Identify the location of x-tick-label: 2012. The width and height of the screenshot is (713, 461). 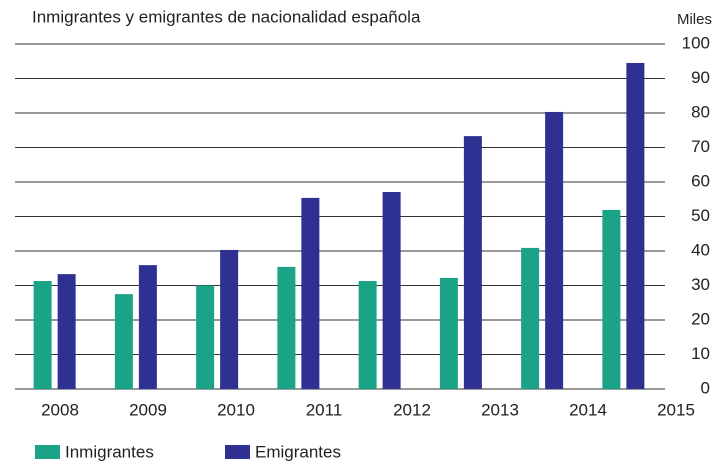
(412, 409).